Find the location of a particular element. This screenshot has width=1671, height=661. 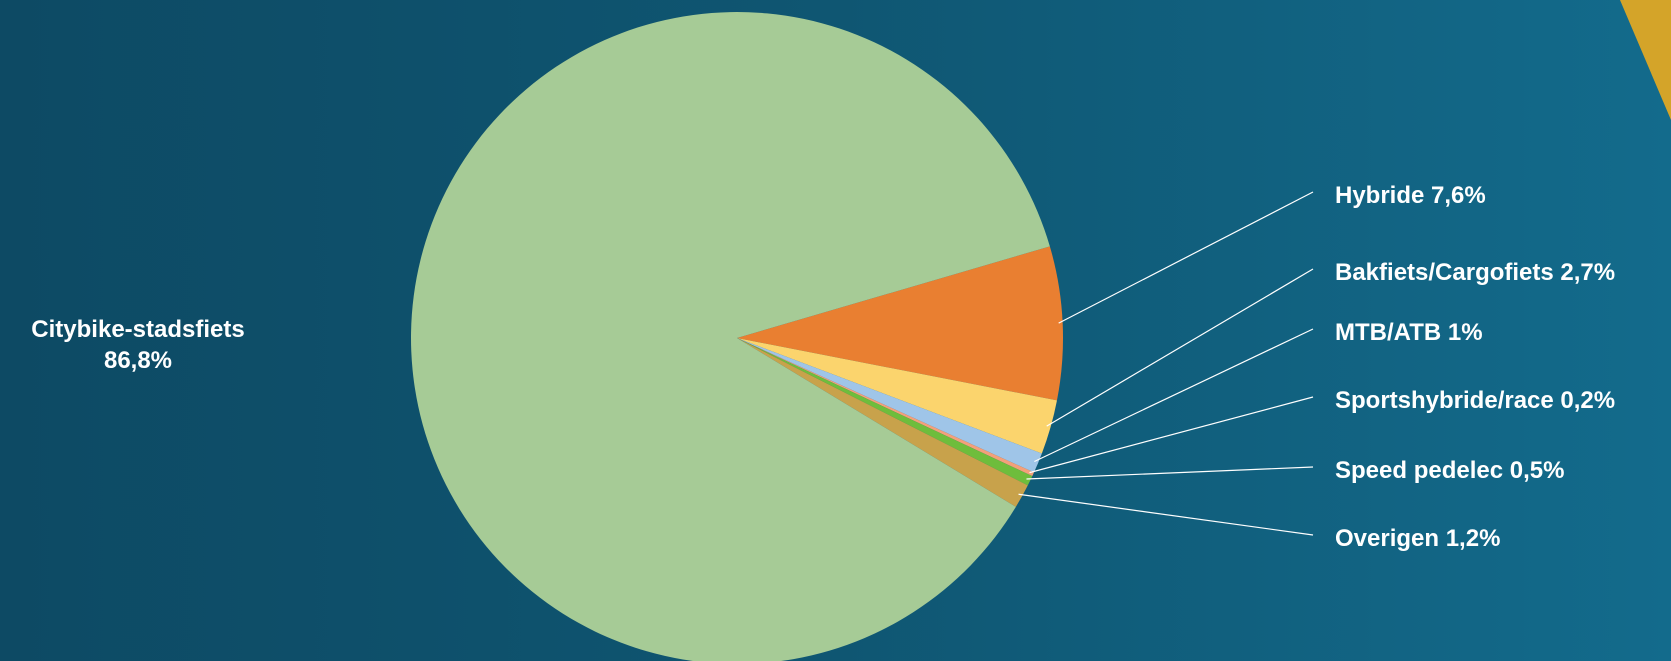

pie-slice-speed-pedelec is located at coordinates (885, 412).